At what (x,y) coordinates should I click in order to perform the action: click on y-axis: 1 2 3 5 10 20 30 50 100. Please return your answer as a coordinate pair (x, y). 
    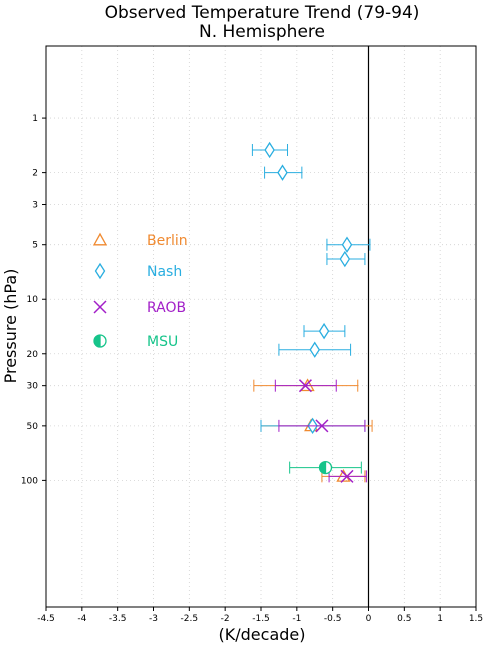
    Looking at the image, I should click on (33, 300).